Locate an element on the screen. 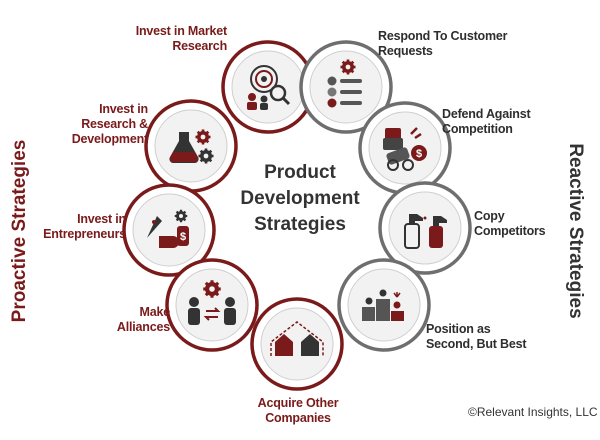 The image size is (600, 440). label-invest-market-research: Invest in Market Research is located at coordinates (177, 39).